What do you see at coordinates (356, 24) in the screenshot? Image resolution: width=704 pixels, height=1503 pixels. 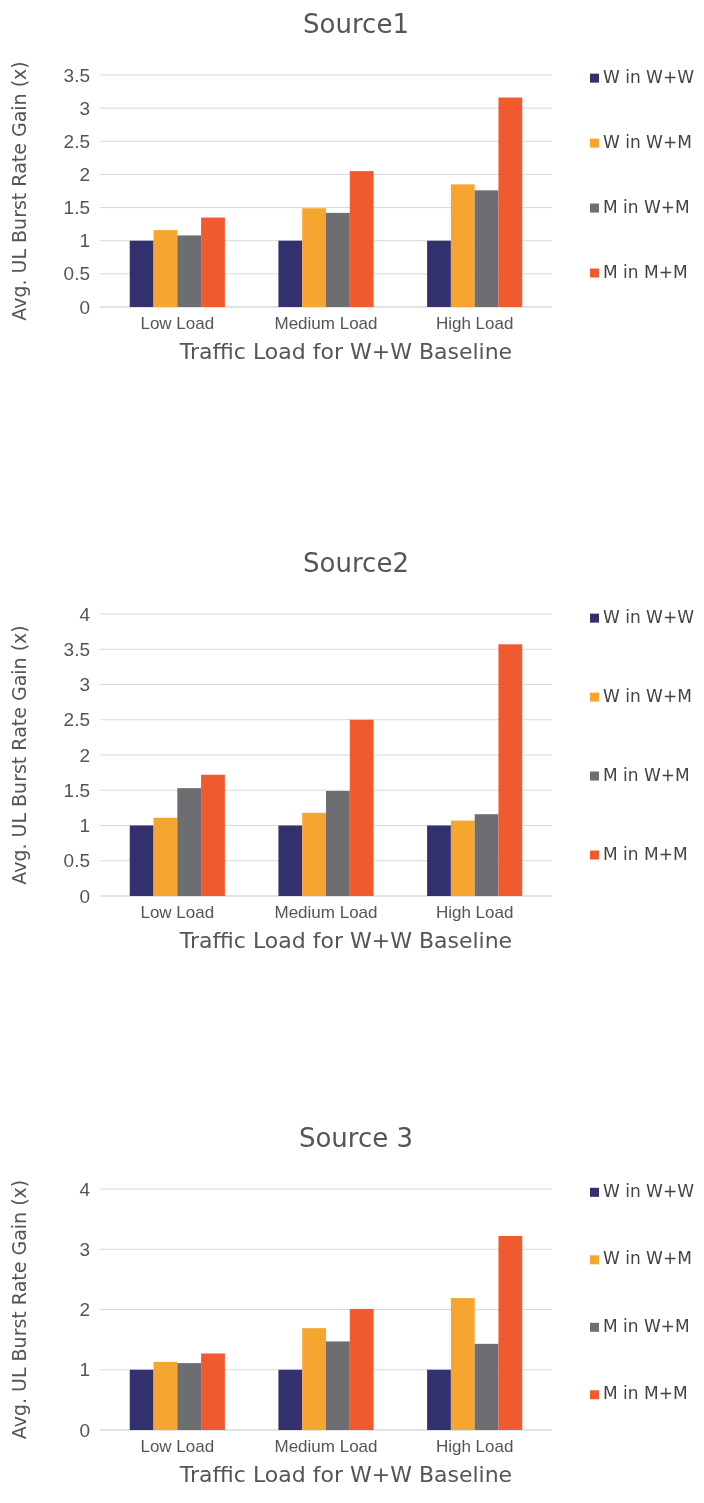 I see `chart-title: Source1` at bounding box center [356, 24].